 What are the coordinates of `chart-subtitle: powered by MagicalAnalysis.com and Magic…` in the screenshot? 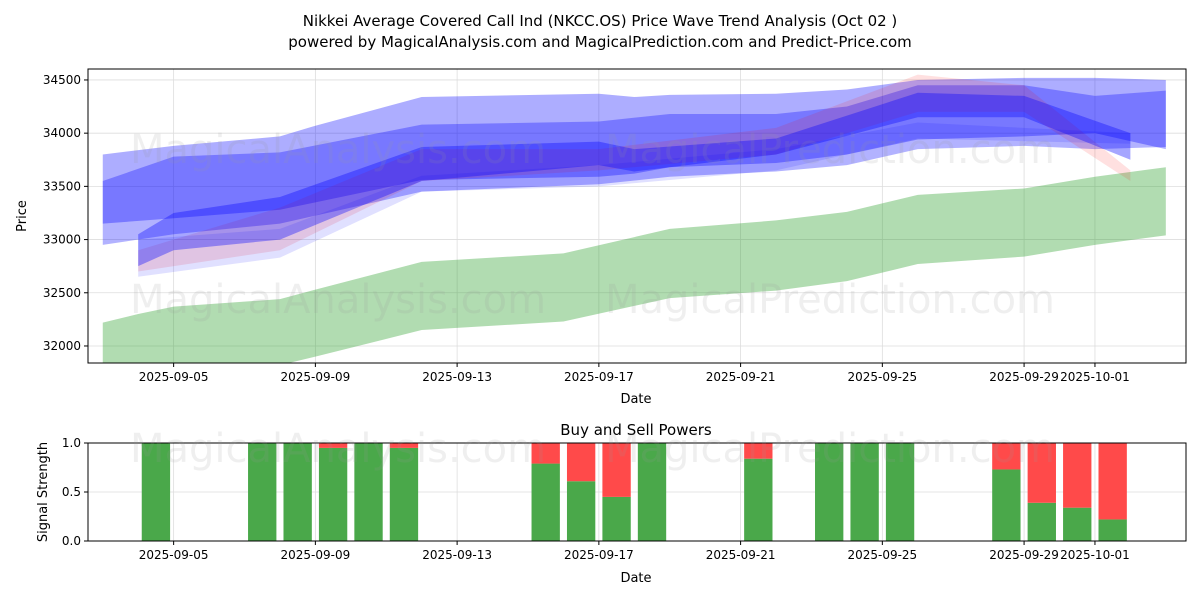 It's located at (600, 42).